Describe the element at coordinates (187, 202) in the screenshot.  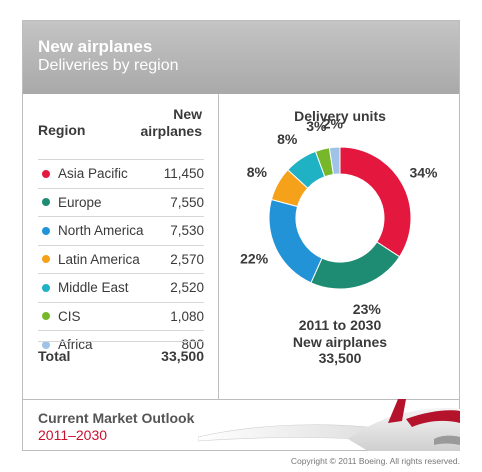
I see `region-value: 7,550` at that location.